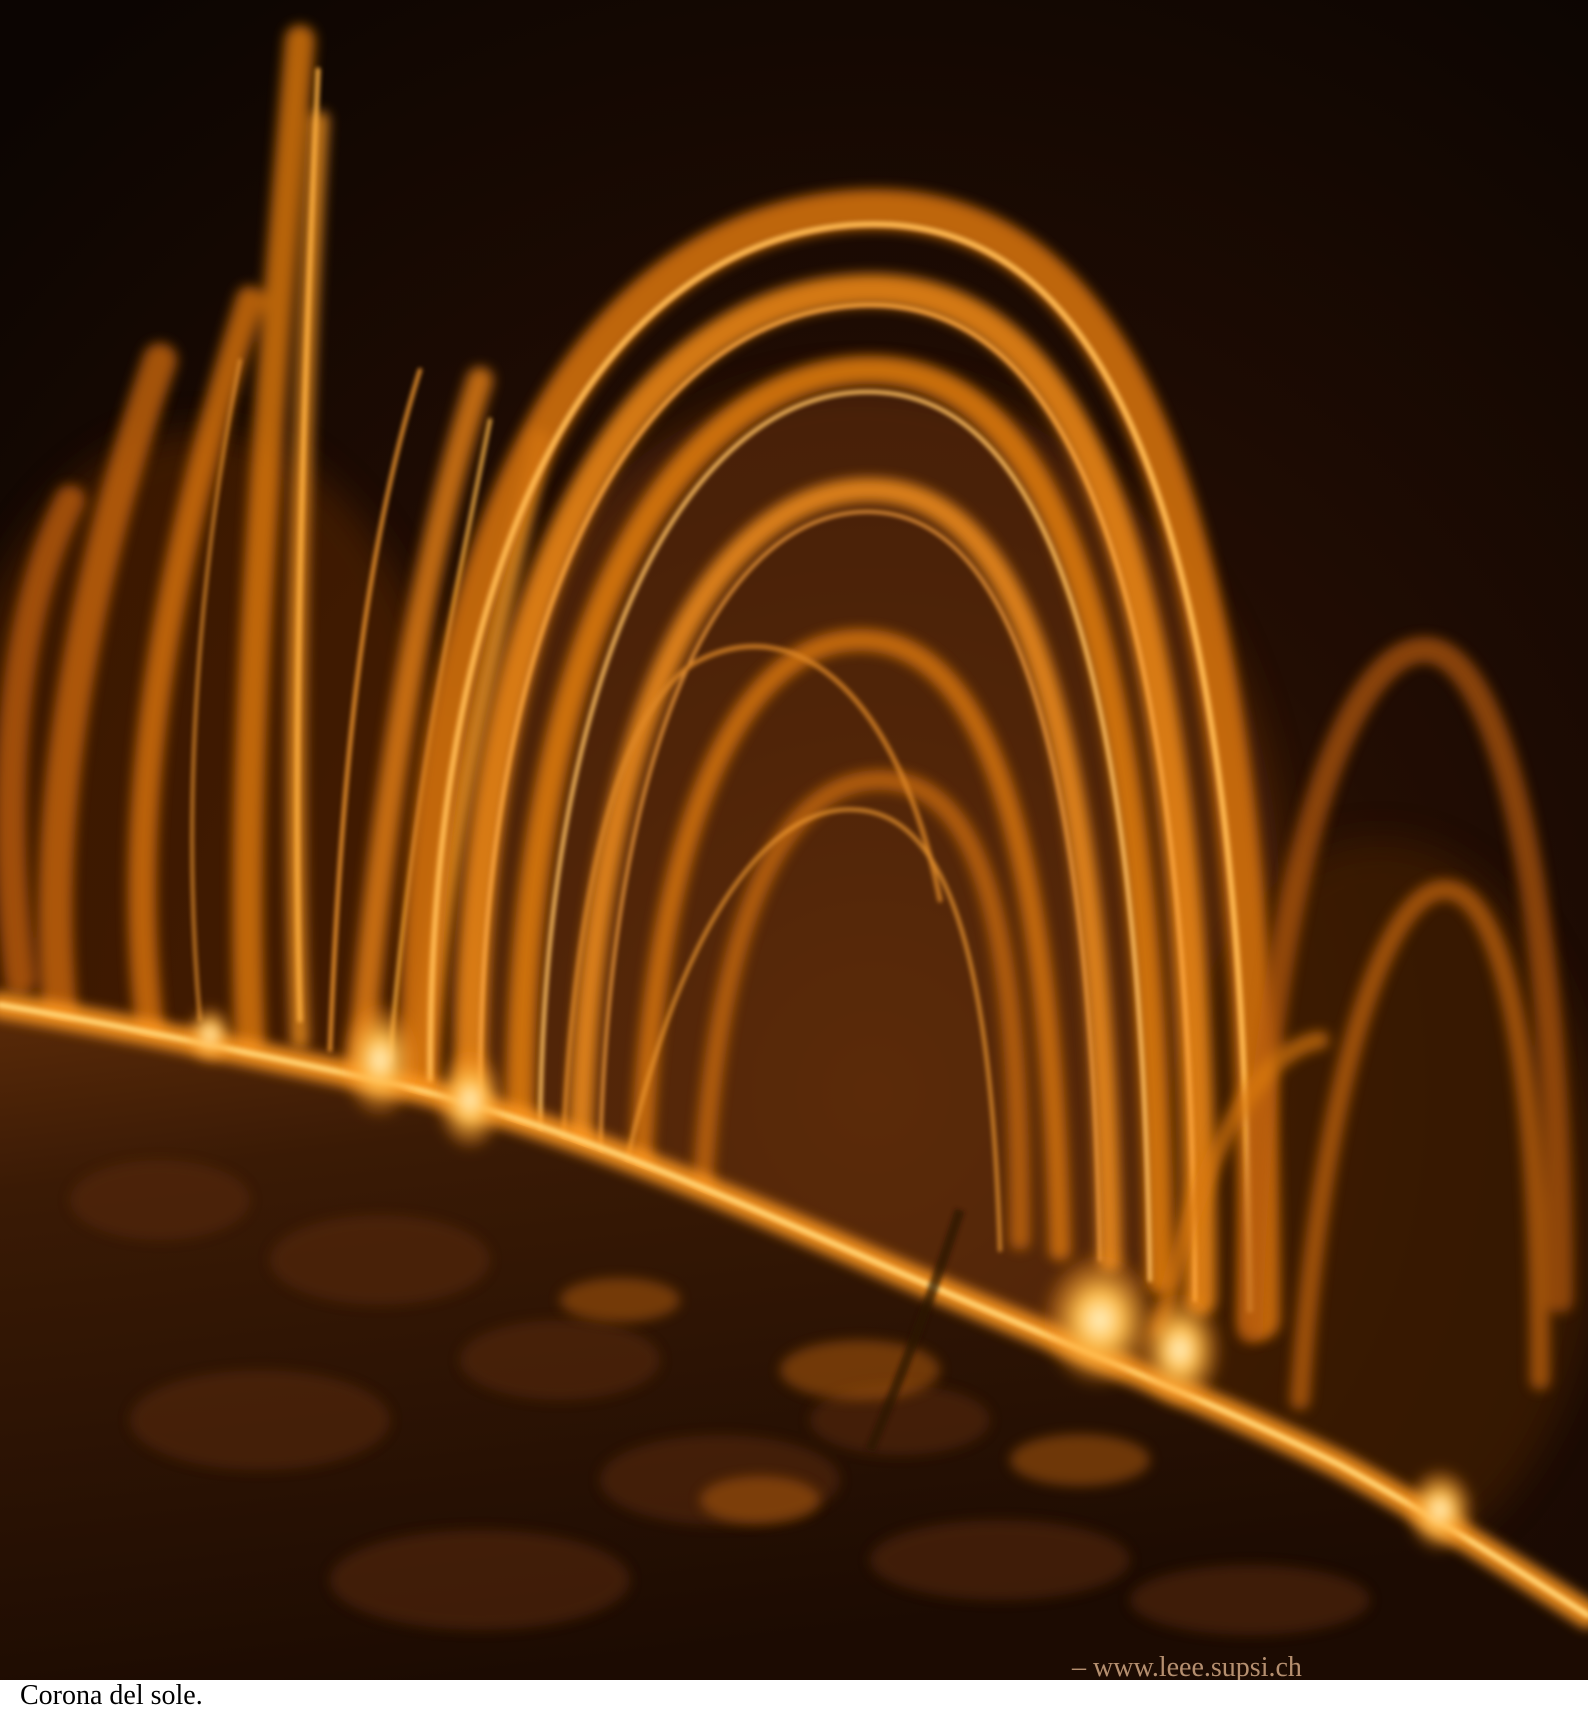 Image resolution: width=1588 pixels, height=1712 pixels. I want to click on right-loops, so click(1362, 1023).